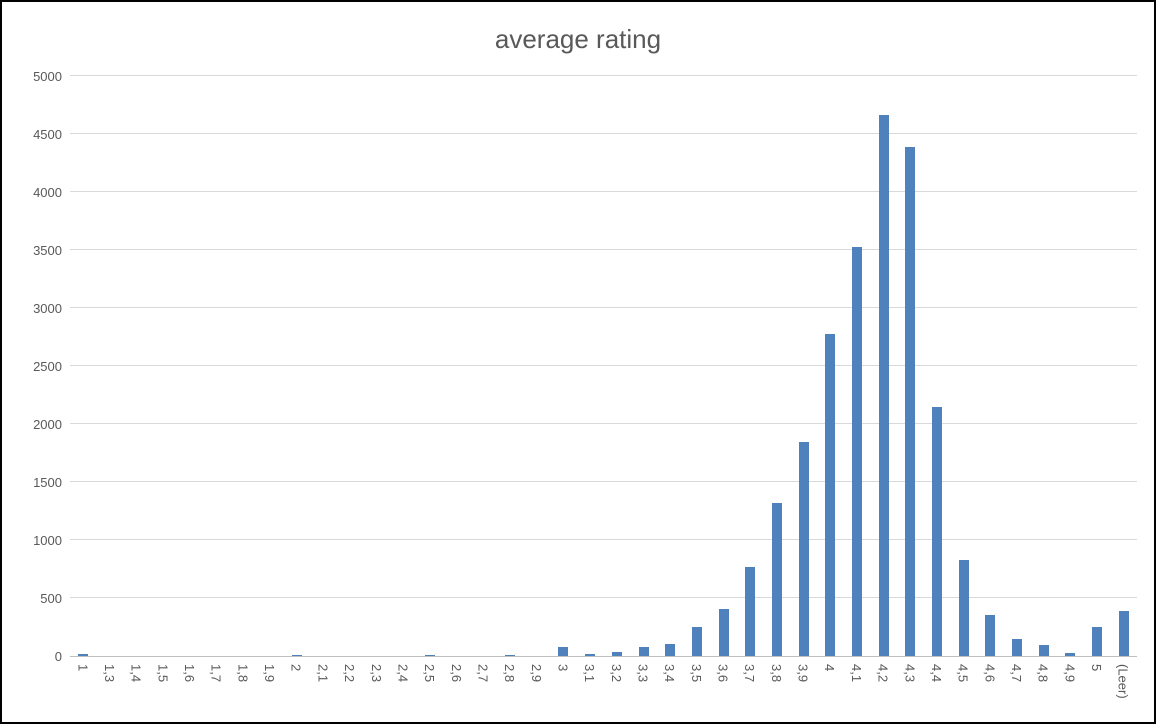 Image resolution: width=1156 pixels, height=724 pixels. What do you see at coordinates (578, 39) in the screenshot?
I see `chart-title: average rating` at bounding box center [578, 39].